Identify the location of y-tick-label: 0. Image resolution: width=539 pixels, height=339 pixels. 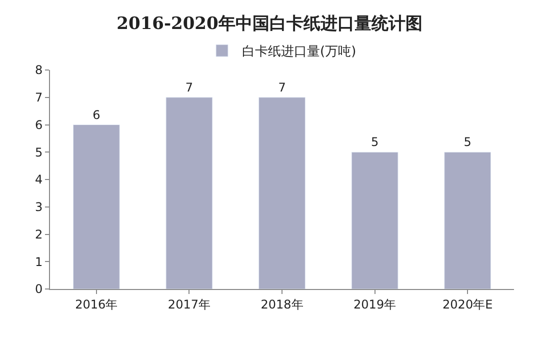
(38, 289).